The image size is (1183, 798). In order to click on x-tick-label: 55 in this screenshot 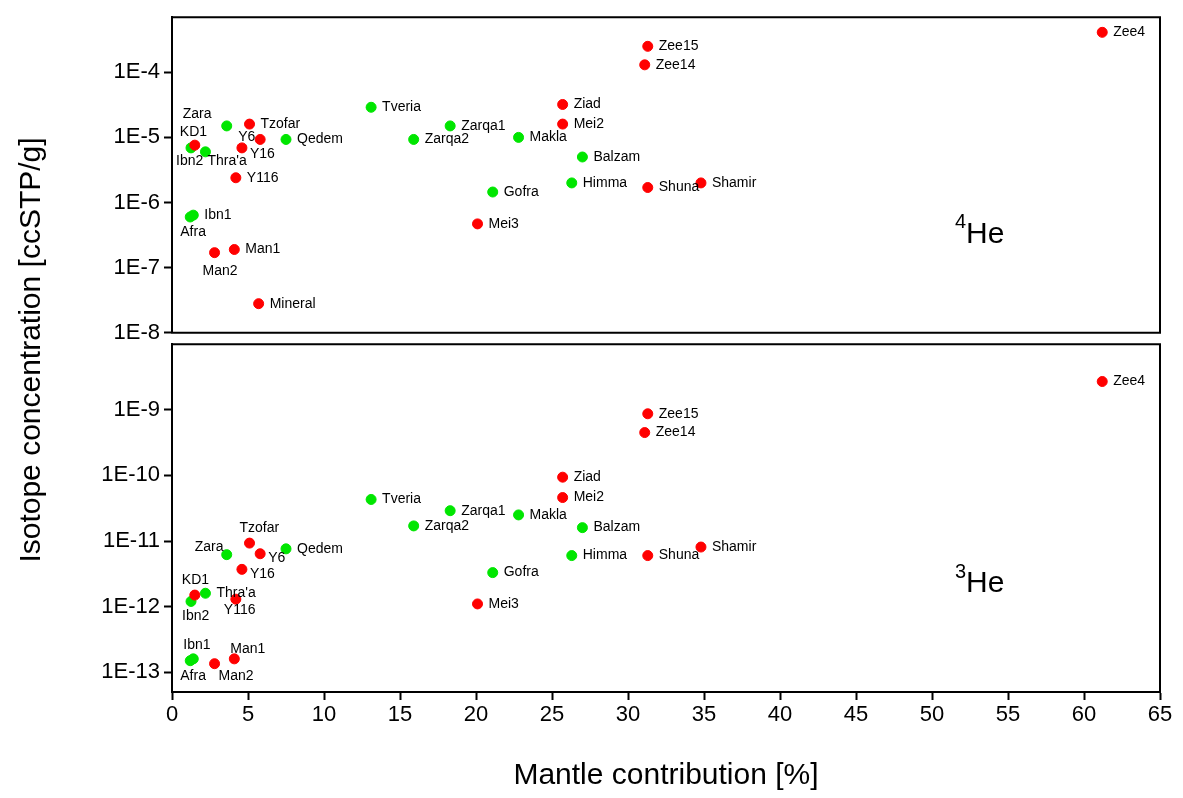, I will do `click(1008, 714)`.